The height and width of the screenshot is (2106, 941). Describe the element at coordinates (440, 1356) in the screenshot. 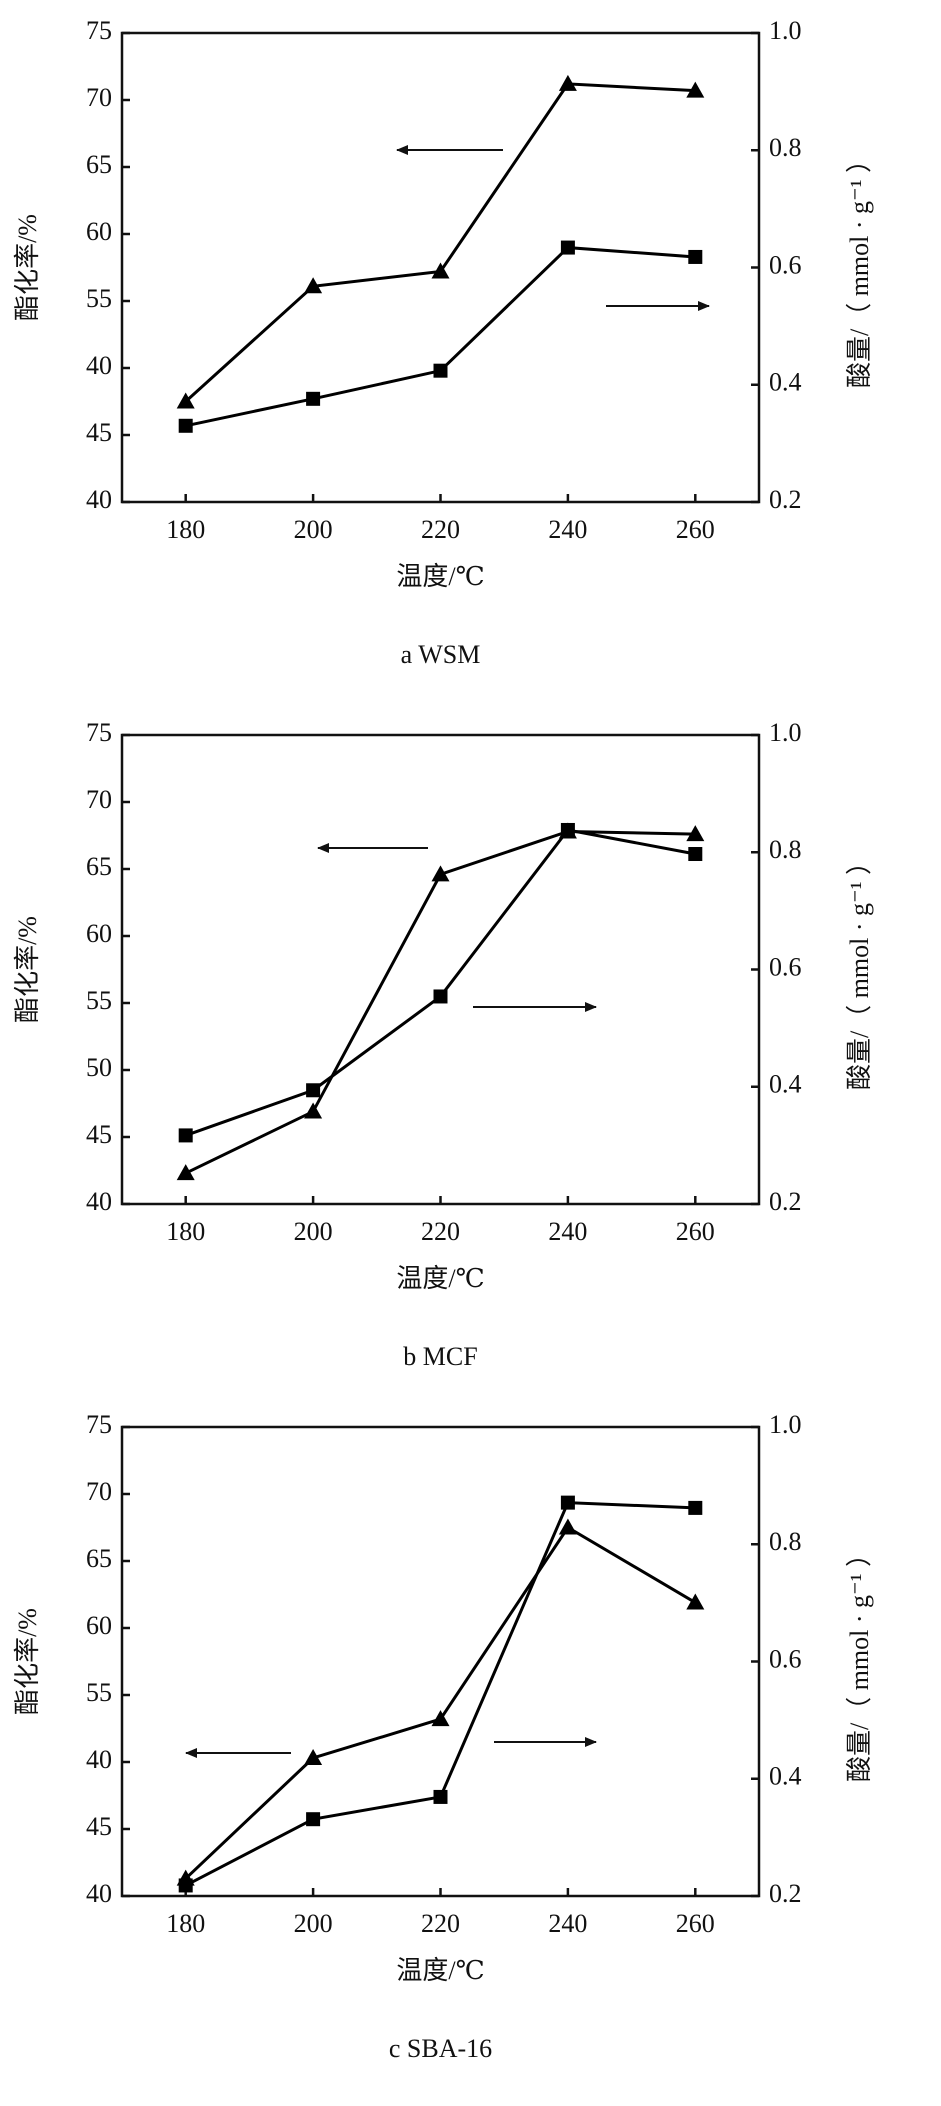

I see `caption: b MCF` at that location.